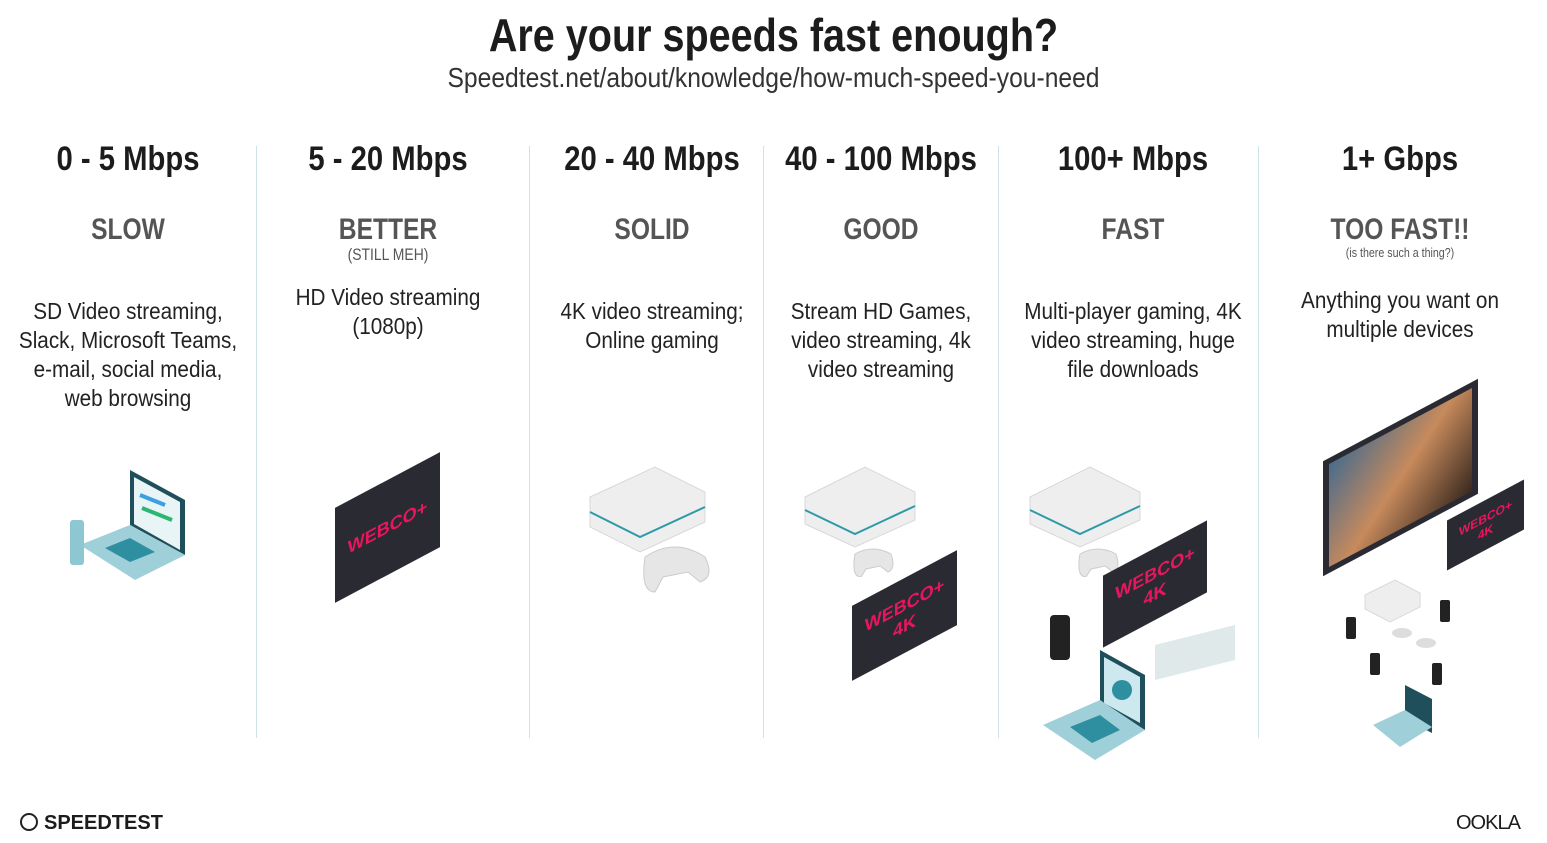 The width and height of the screenshot is (1547, 843). What do you see at coordinates (1400, 314) in the screenshot?
I see `tier-description: Anything you want on multiple devices` at bounding box center [1400, 314].